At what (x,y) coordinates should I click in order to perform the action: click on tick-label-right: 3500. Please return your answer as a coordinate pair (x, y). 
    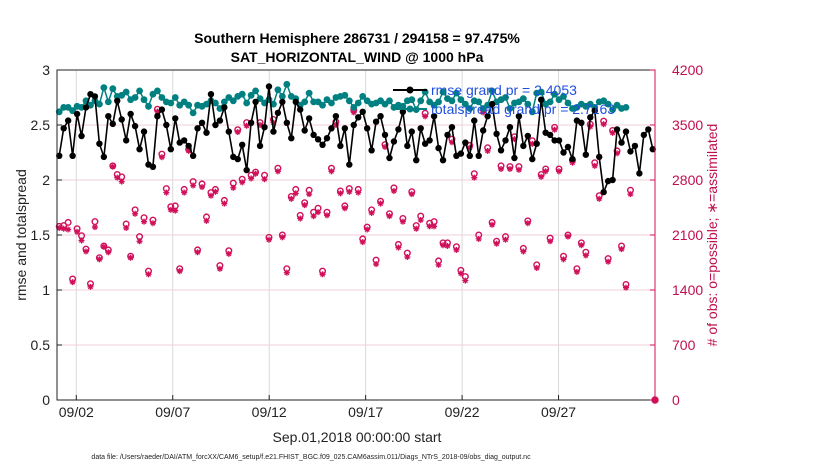
    Looking at the image, I should click on (687, 125).